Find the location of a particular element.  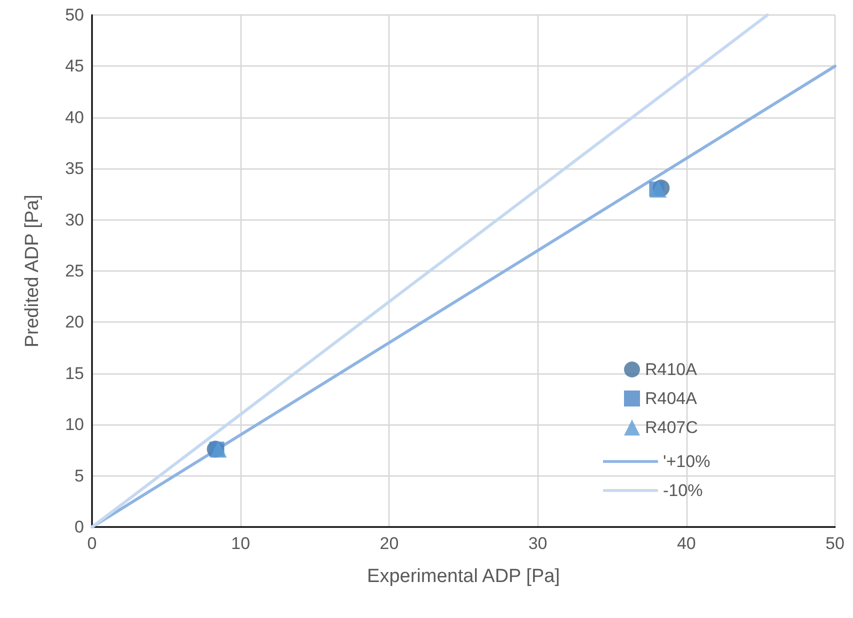

x-tick-label: 20 is located at coordinates (389, 543).